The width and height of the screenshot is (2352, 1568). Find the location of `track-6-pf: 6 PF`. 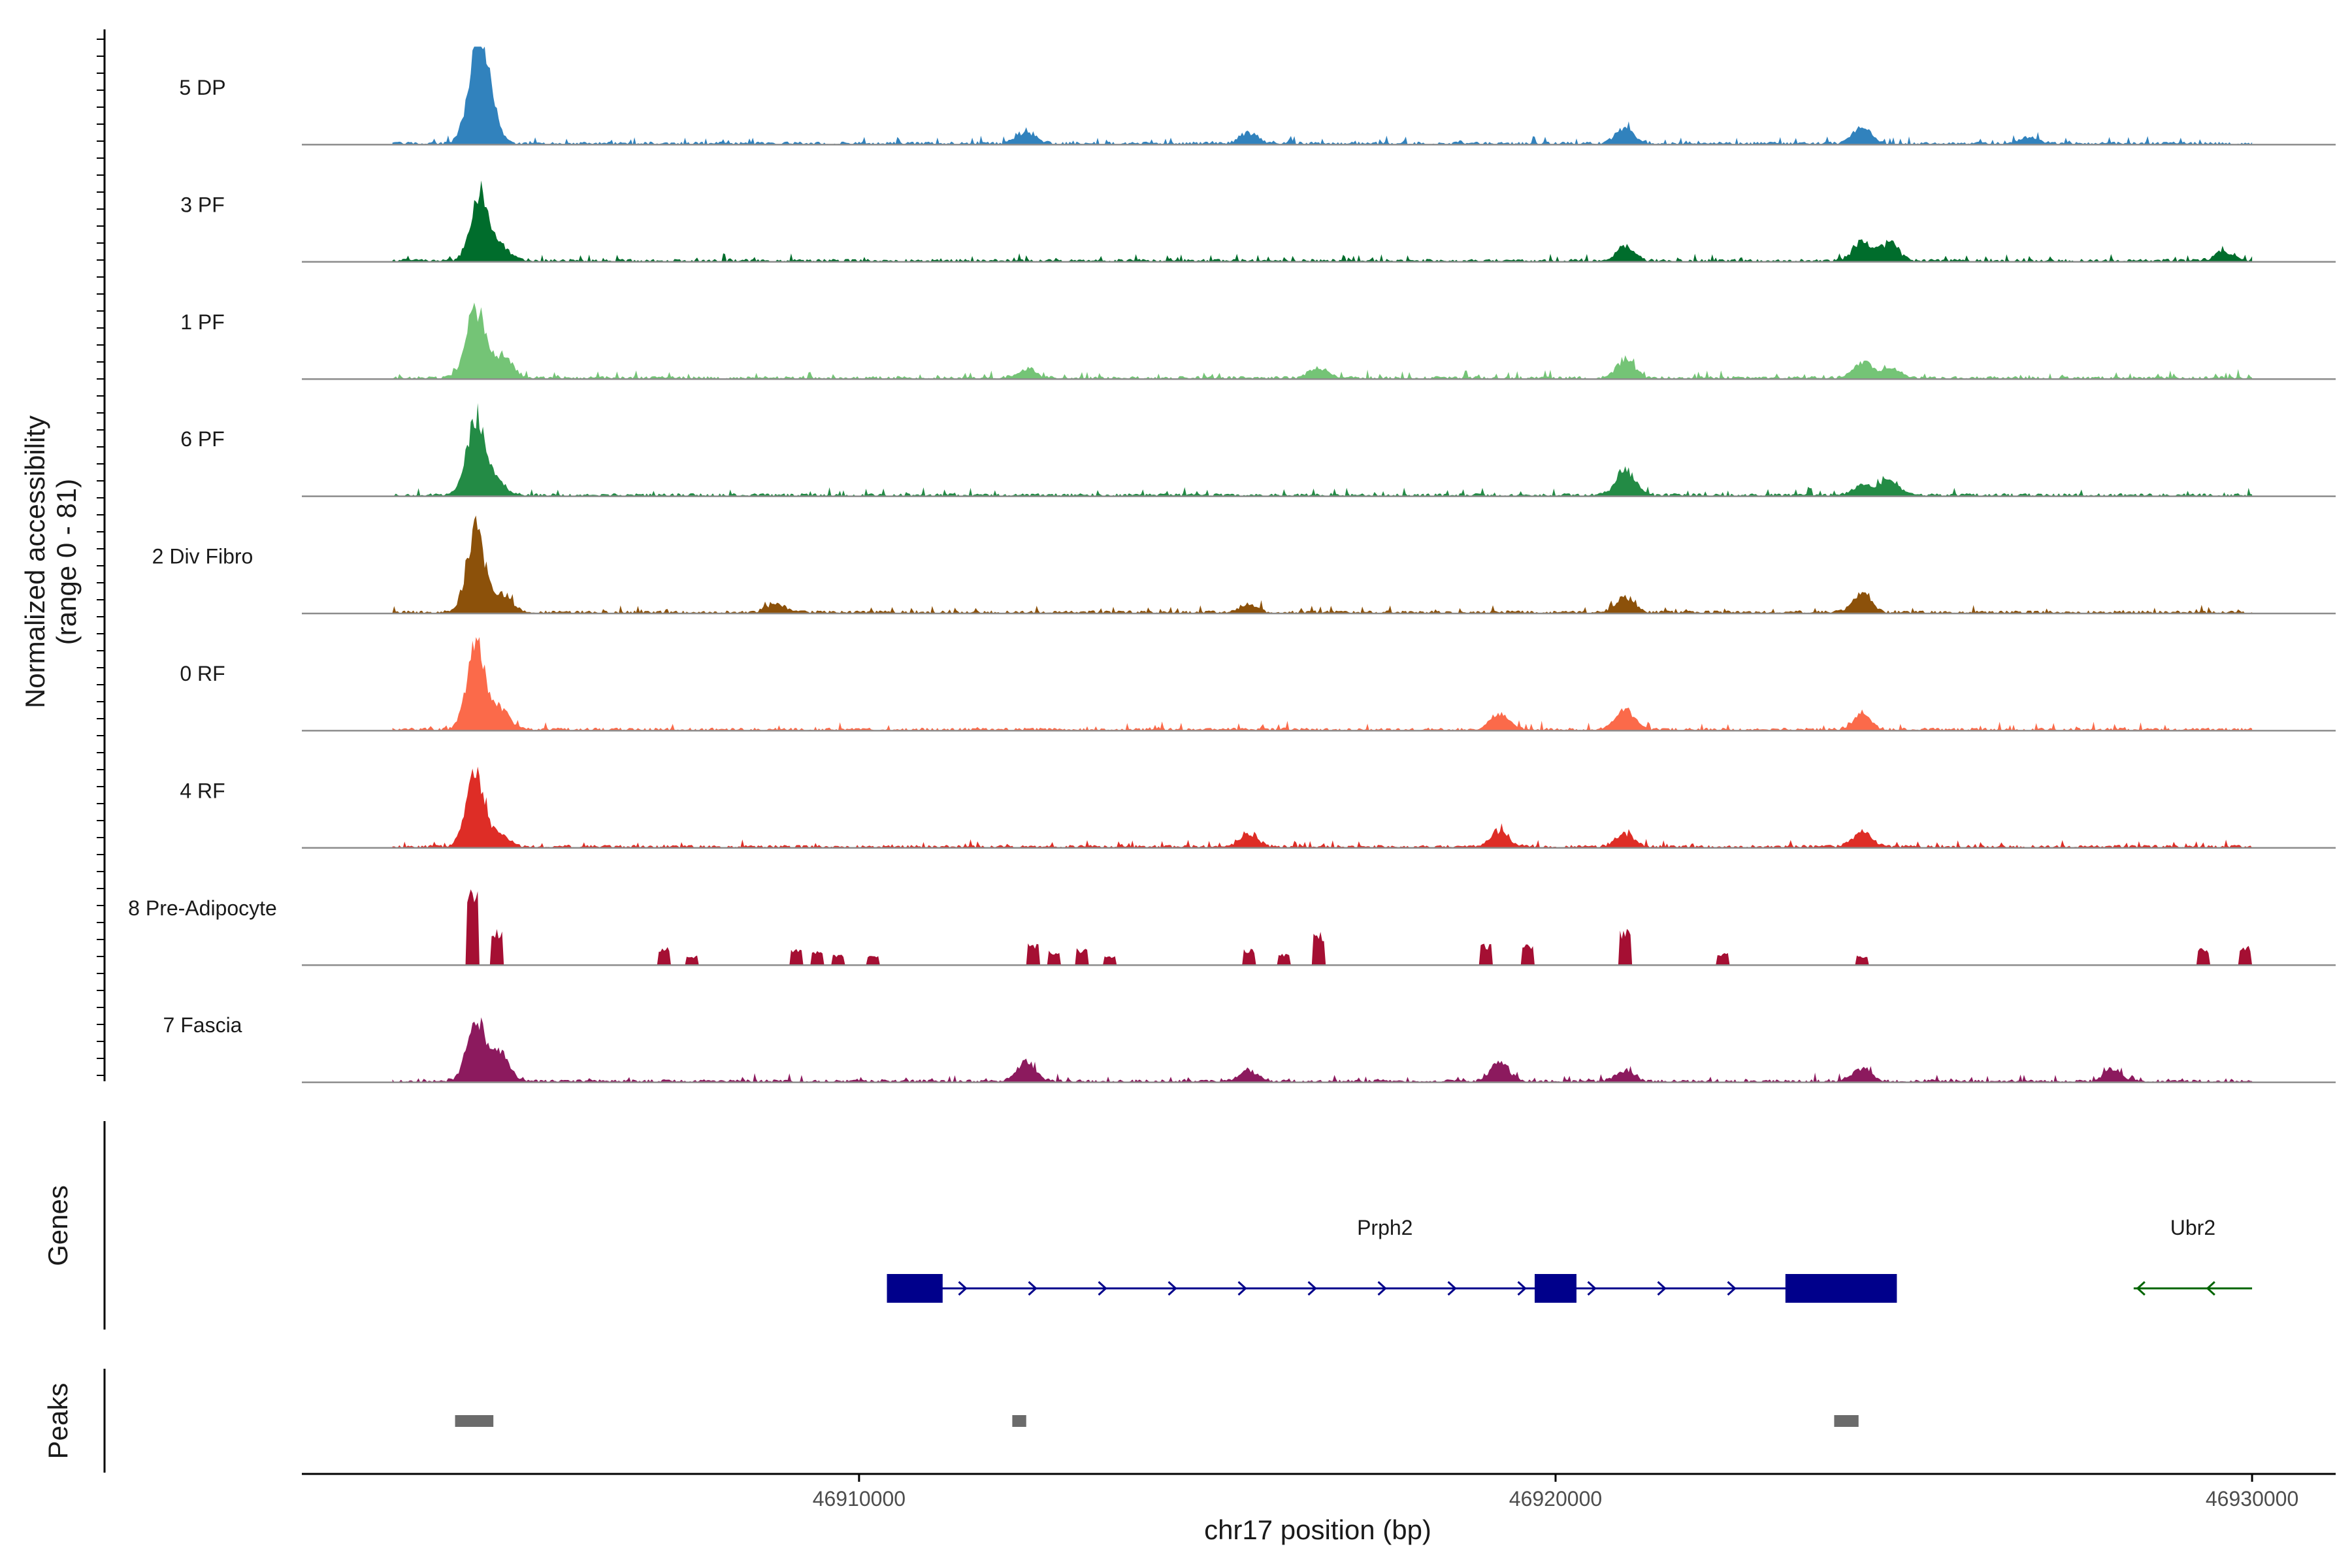

track-6-pf: 6 PF is located at coordinates (1258, 449).